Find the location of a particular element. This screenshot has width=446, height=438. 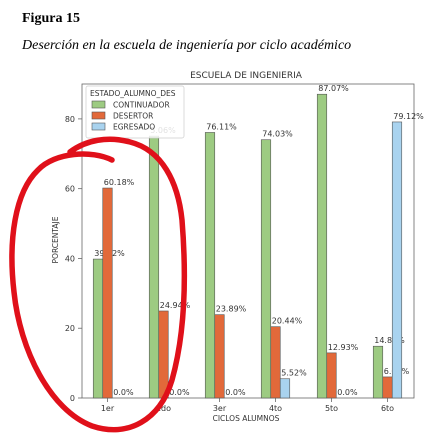

y-axis-label: PORCENTAJE is located at coordinates (55, 239).